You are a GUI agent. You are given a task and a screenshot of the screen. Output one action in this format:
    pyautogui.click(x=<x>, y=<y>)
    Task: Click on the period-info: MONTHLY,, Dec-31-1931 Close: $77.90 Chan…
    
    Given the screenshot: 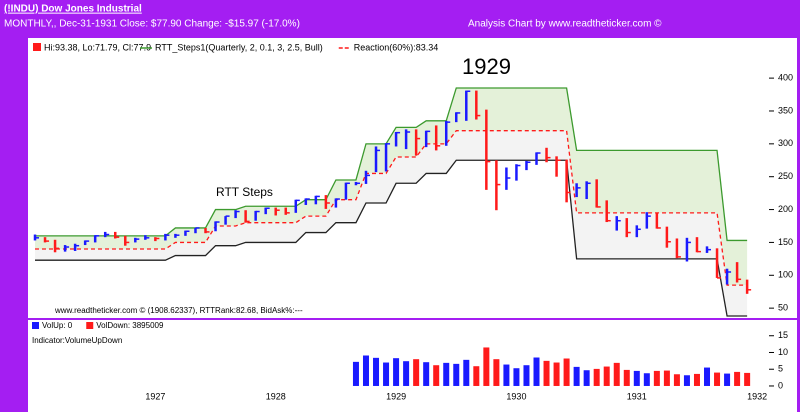 What is the action you would take?
    pyautogui.click(x=152, y=24)
    